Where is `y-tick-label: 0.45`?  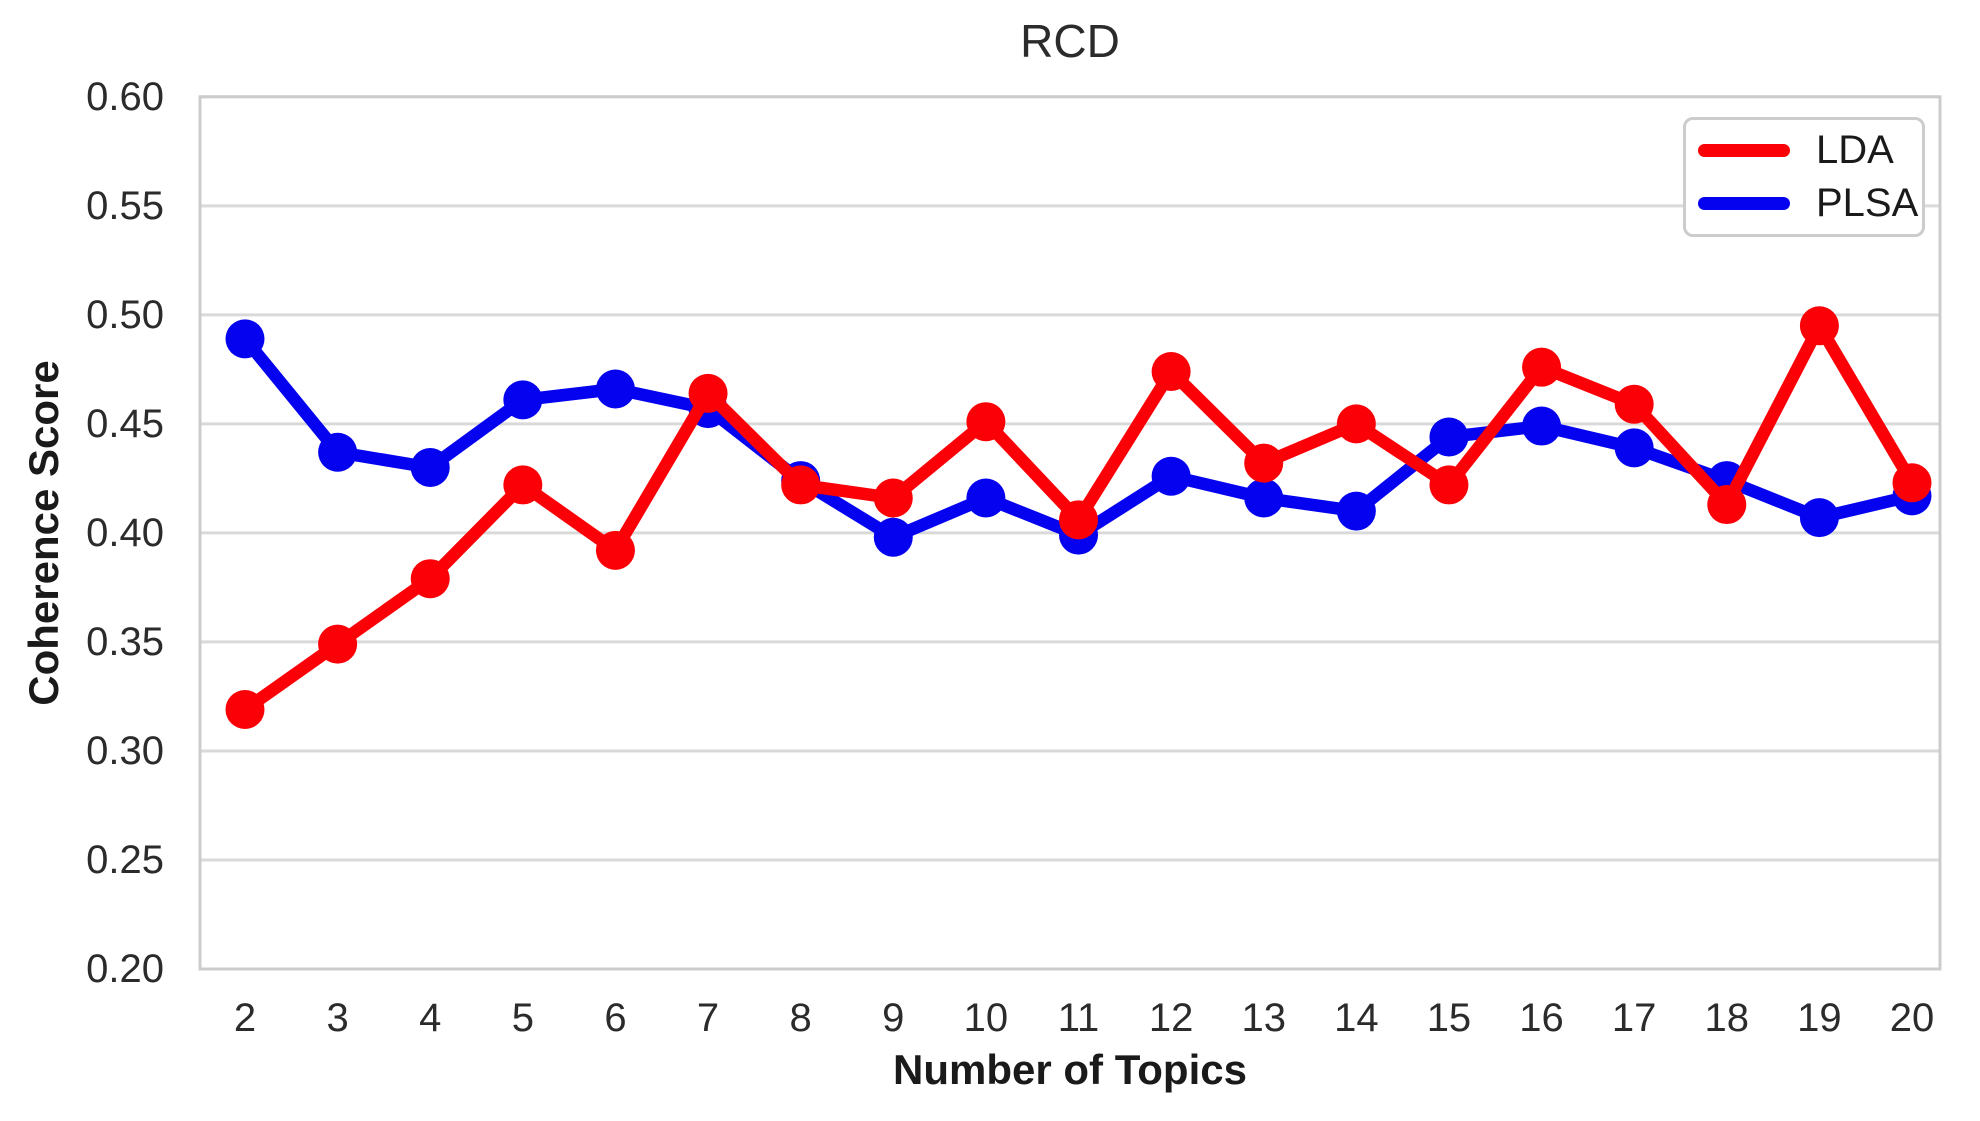
y-tick-label: 0.45 is located at coordinates (125, 423).